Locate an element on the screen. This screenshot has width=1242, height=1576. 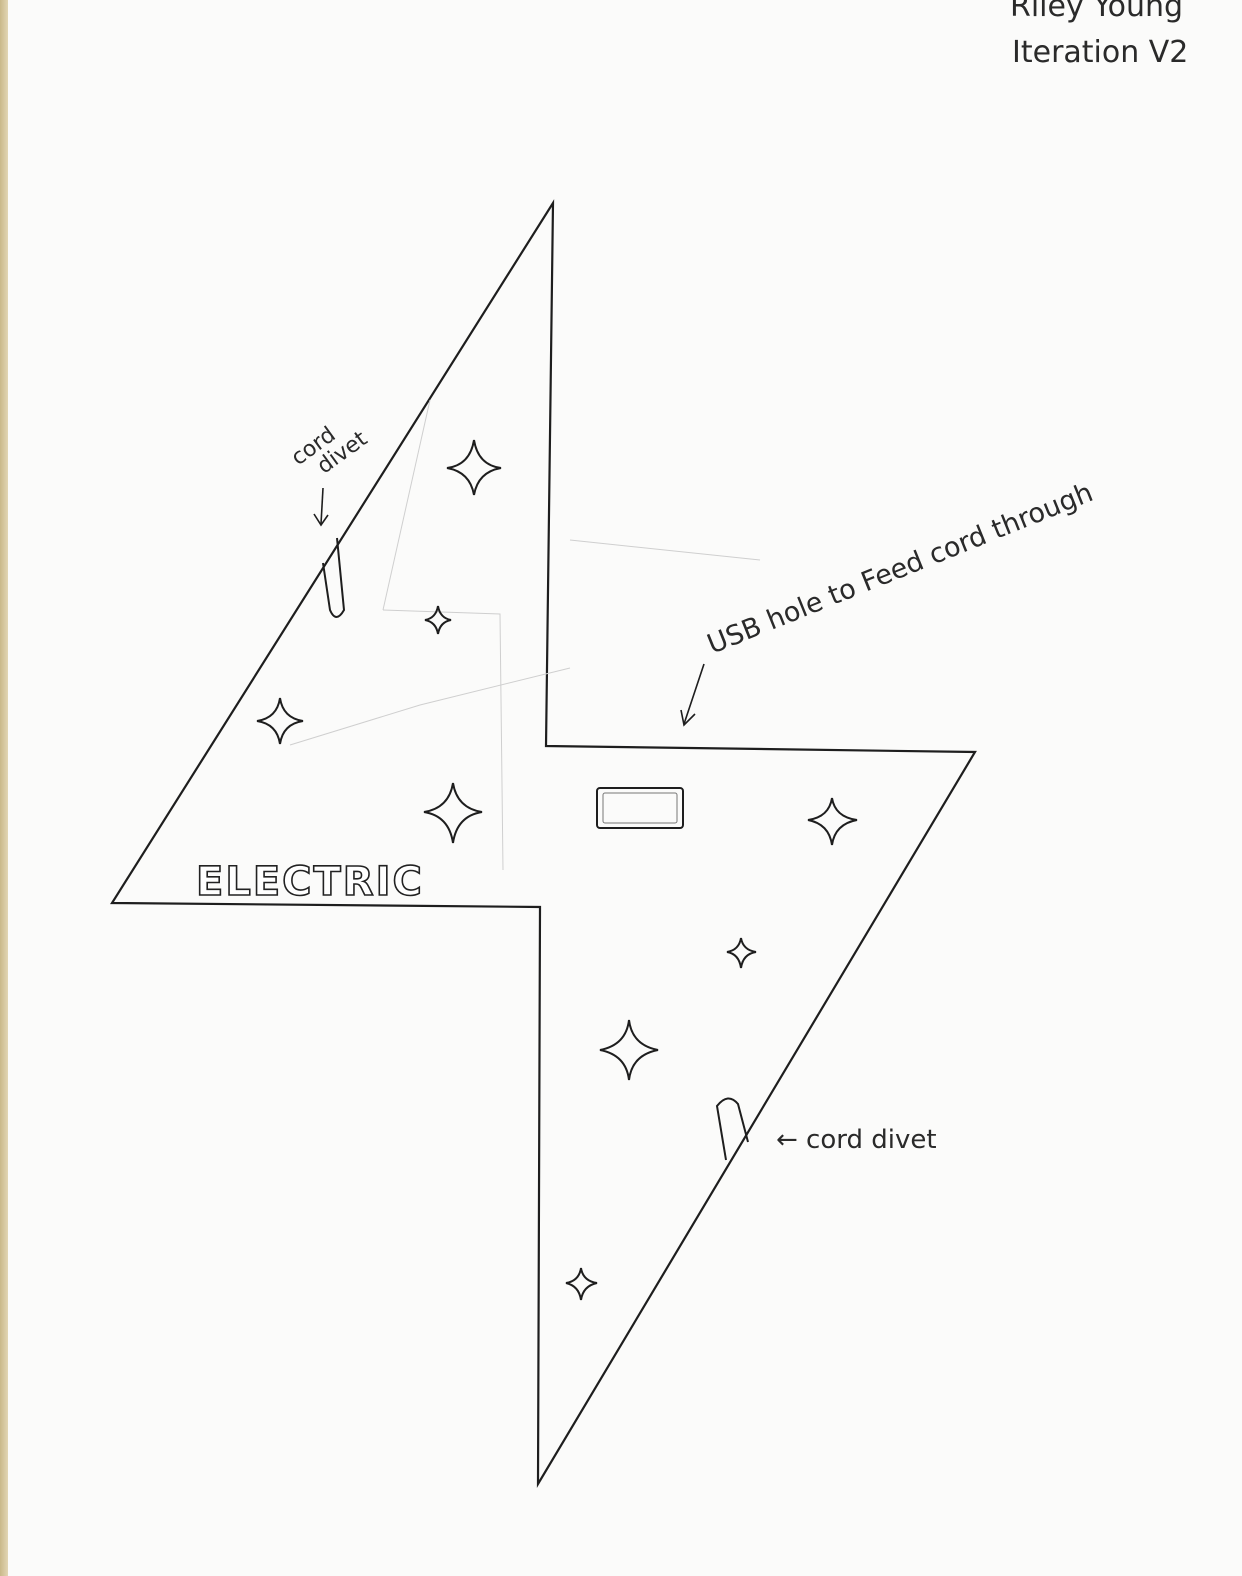
usb-hole is located at coordinates (640, 808).